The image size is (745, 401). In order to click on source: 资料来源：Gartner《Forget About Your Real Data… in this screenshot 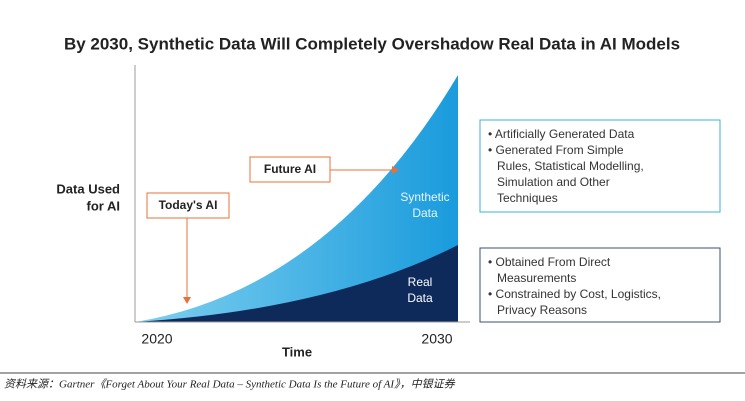, I will do `click(230, 384)`.